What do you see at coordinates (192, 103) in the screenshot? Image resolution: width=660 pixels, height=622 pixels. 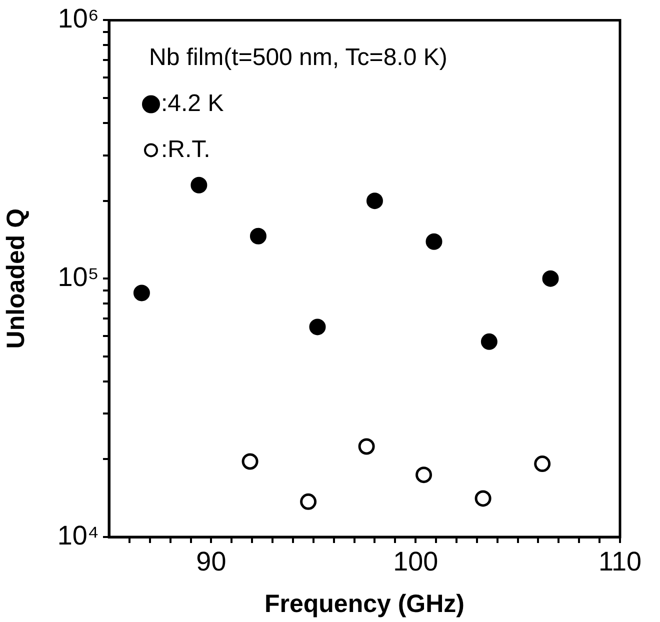 I see `legend-label: :4.2 K` at bounding box center [192, 103].